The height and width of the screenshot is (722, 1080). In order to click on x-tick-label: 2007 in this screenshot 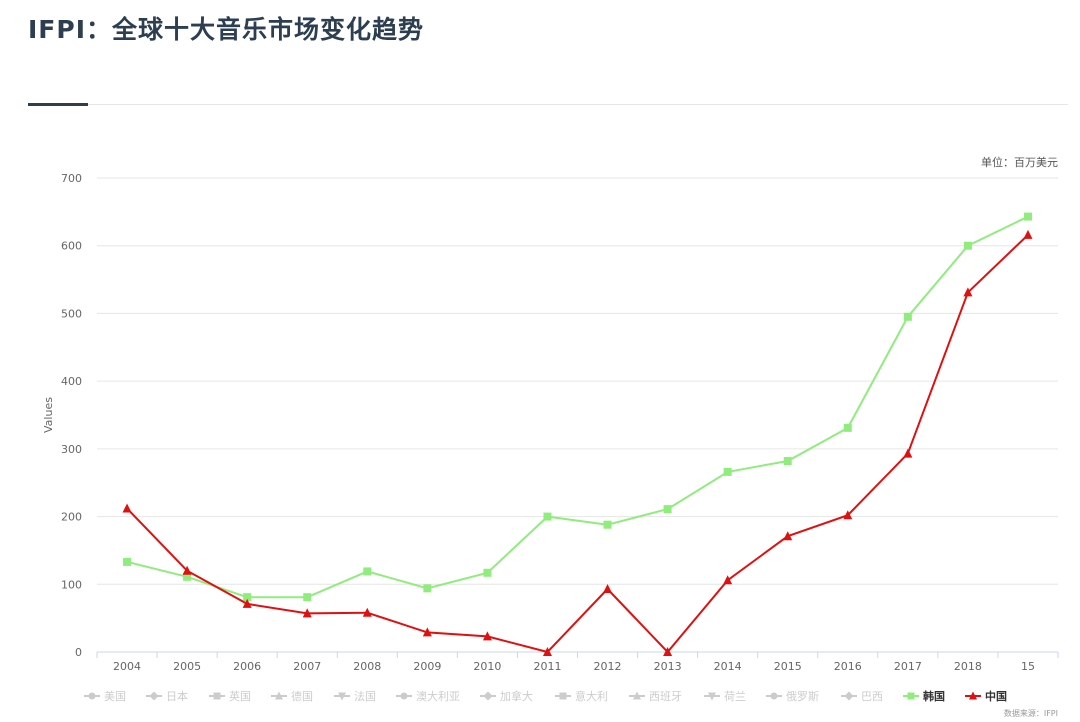, I will do `click(307, 666)`.